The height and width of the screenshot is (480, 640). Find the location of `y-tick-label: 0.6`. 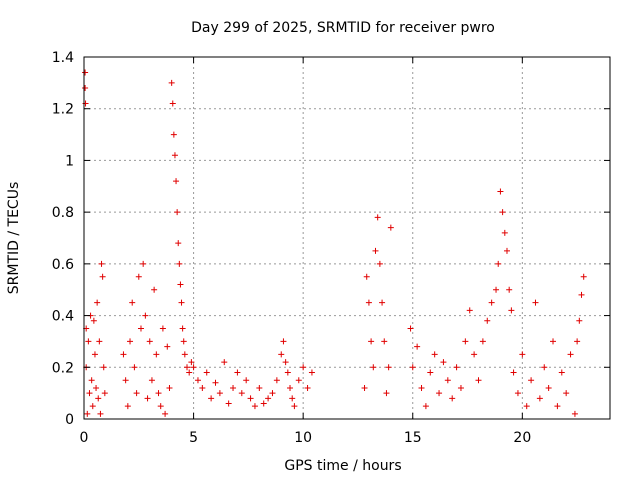

y-tick-label: 0.6 is located at coordinates (63, 265).